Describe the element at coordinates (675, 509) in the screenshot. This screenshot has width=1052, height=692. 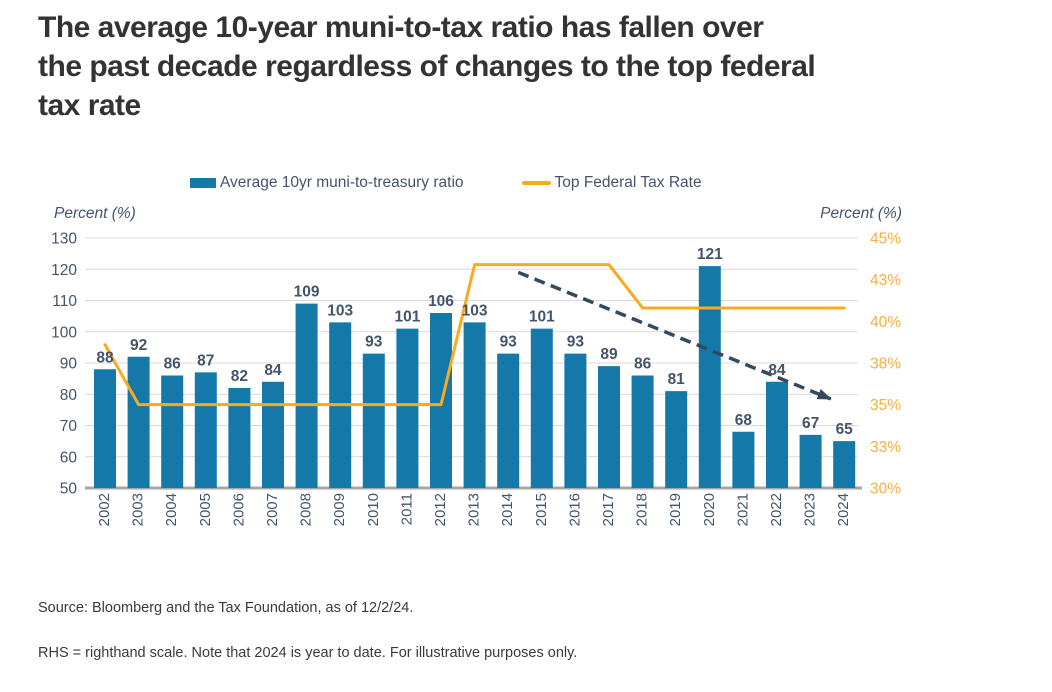
I see `x-axis-year-label: 2019` at that location.